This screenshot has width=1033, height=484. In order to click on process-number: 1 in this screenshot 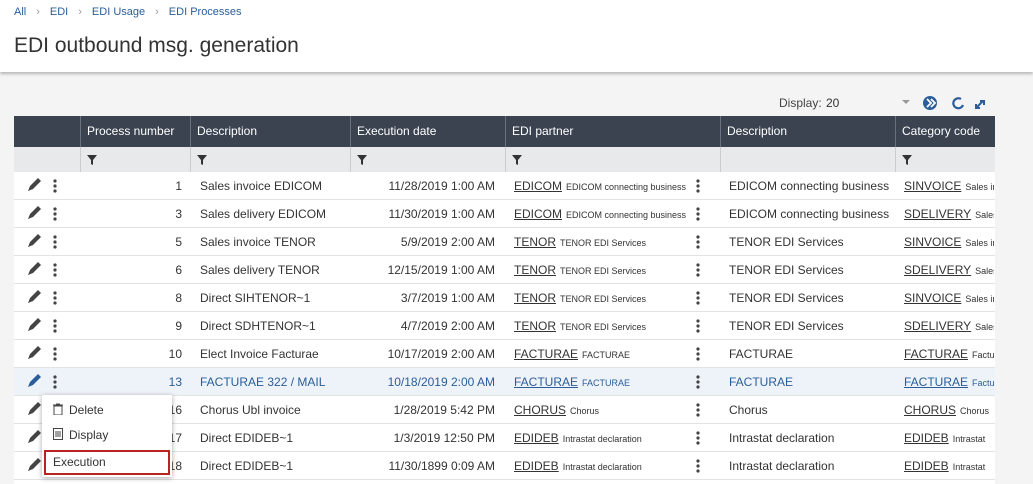, I will do `click(178, 186)`.